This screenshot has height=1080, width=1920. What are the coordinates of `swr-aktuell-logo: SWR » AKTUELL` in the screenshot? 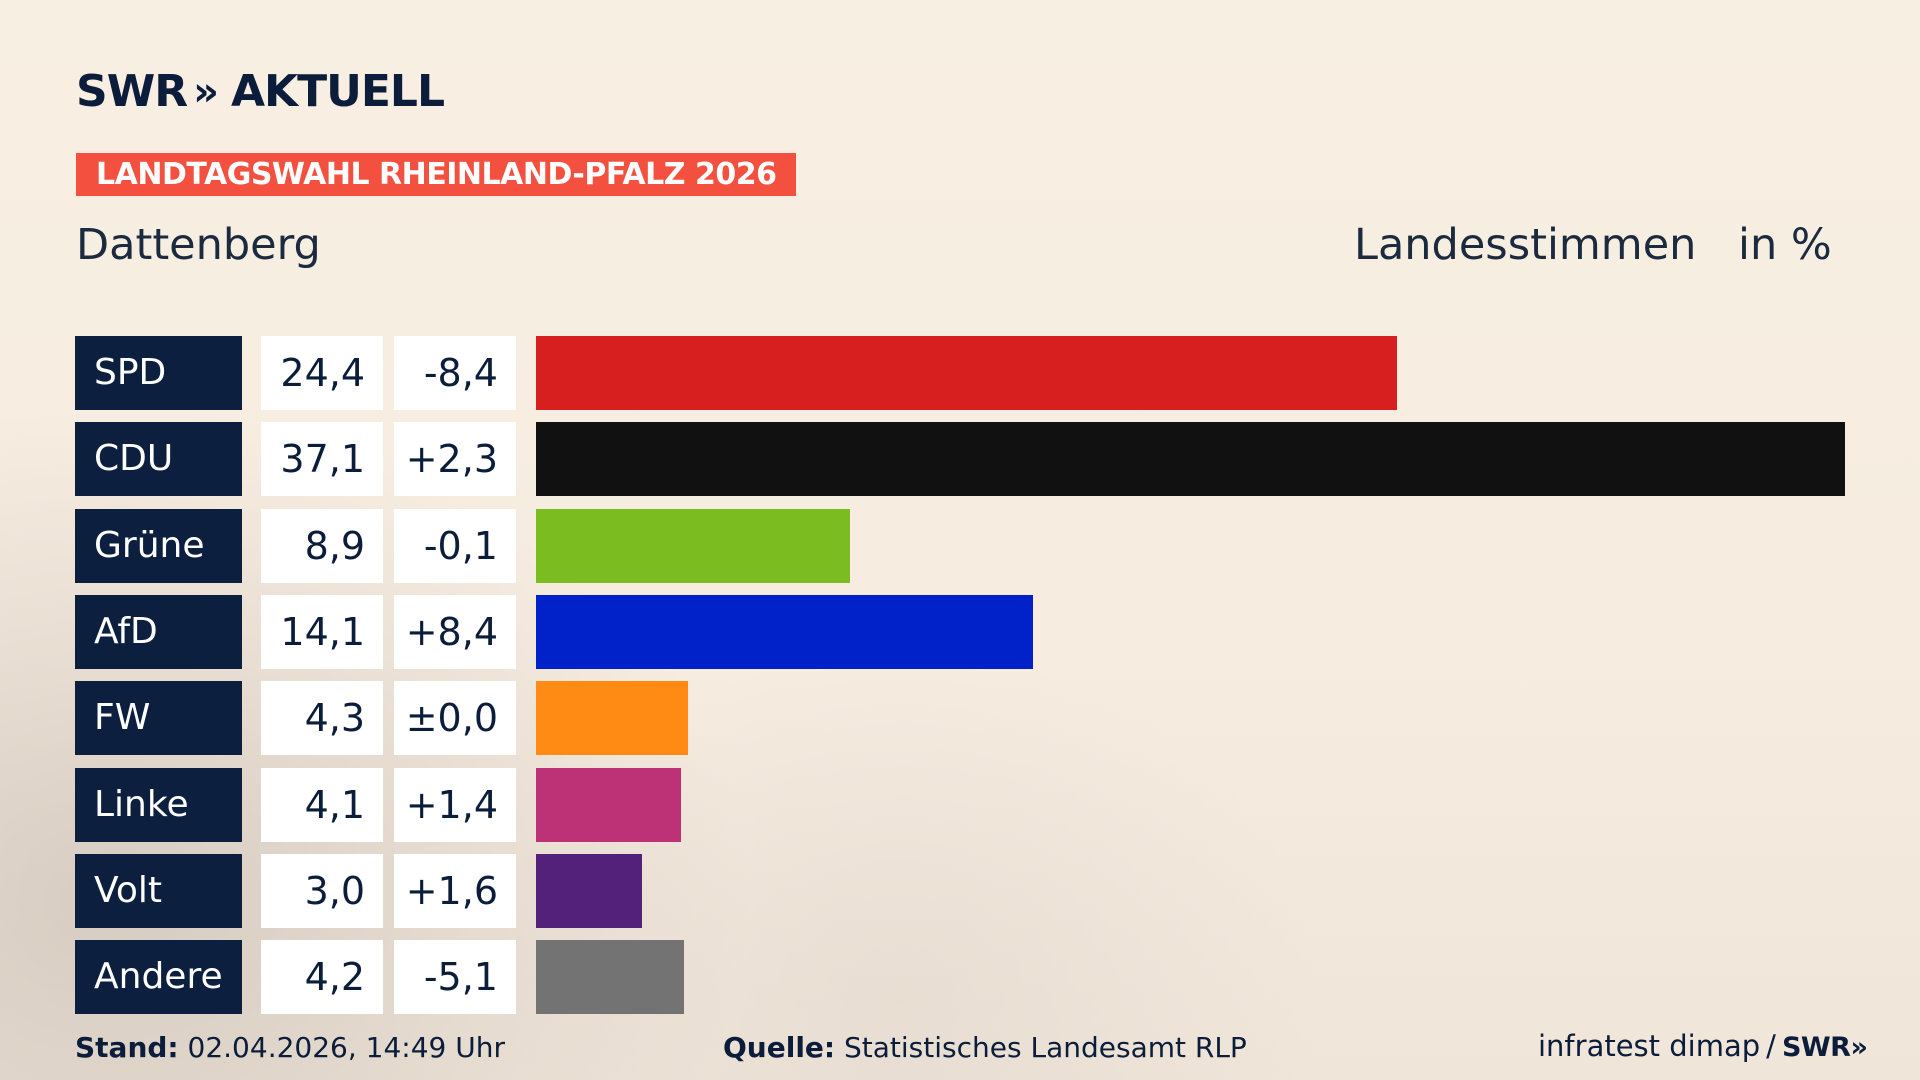 It's located at (260, 91).